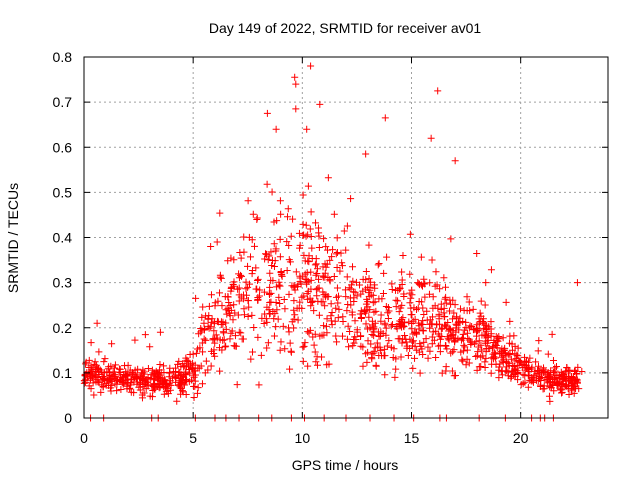 The image size is (640, 480). Describe the element at coordinates (63, 373) in the screenshot. I see `y-tick-label: 0.1` at that location.